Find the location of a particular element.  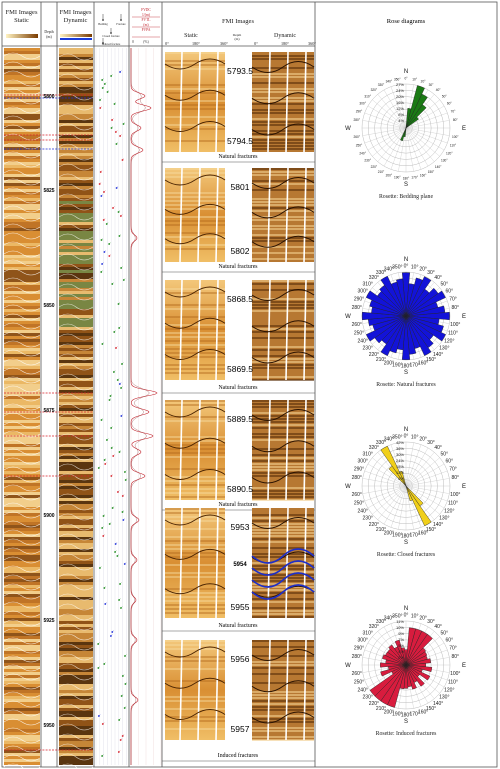

rose-azimuth-label: 230° is located at coordinates (367, 161).